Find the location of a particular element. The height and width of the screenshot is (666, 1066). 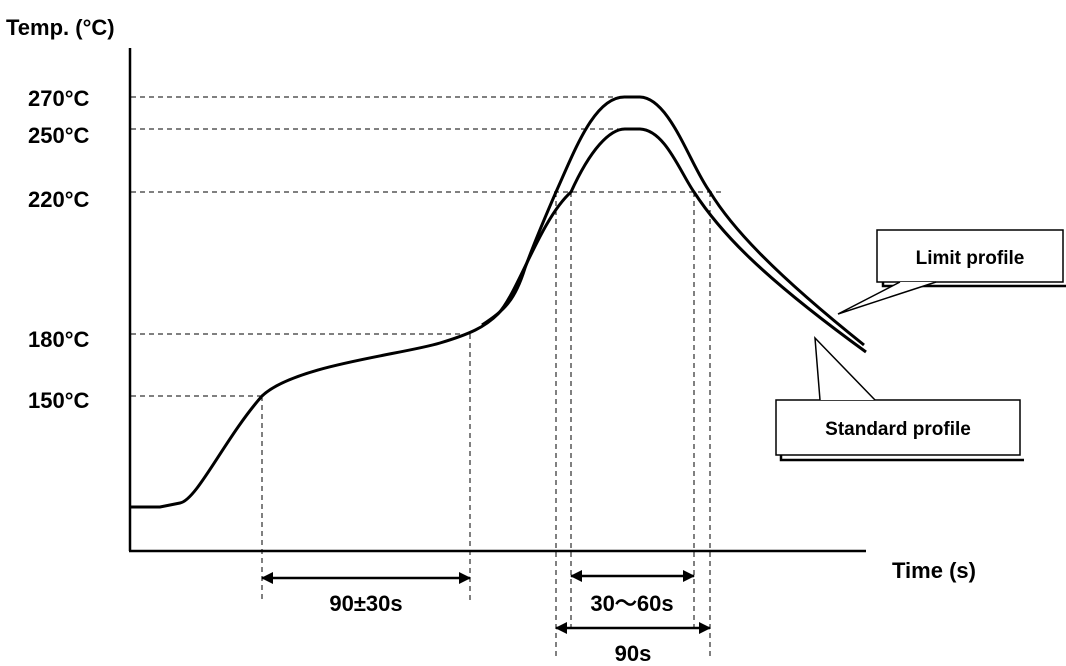

y-tick-label-180: 180°C is located at coordinates (59, 339).